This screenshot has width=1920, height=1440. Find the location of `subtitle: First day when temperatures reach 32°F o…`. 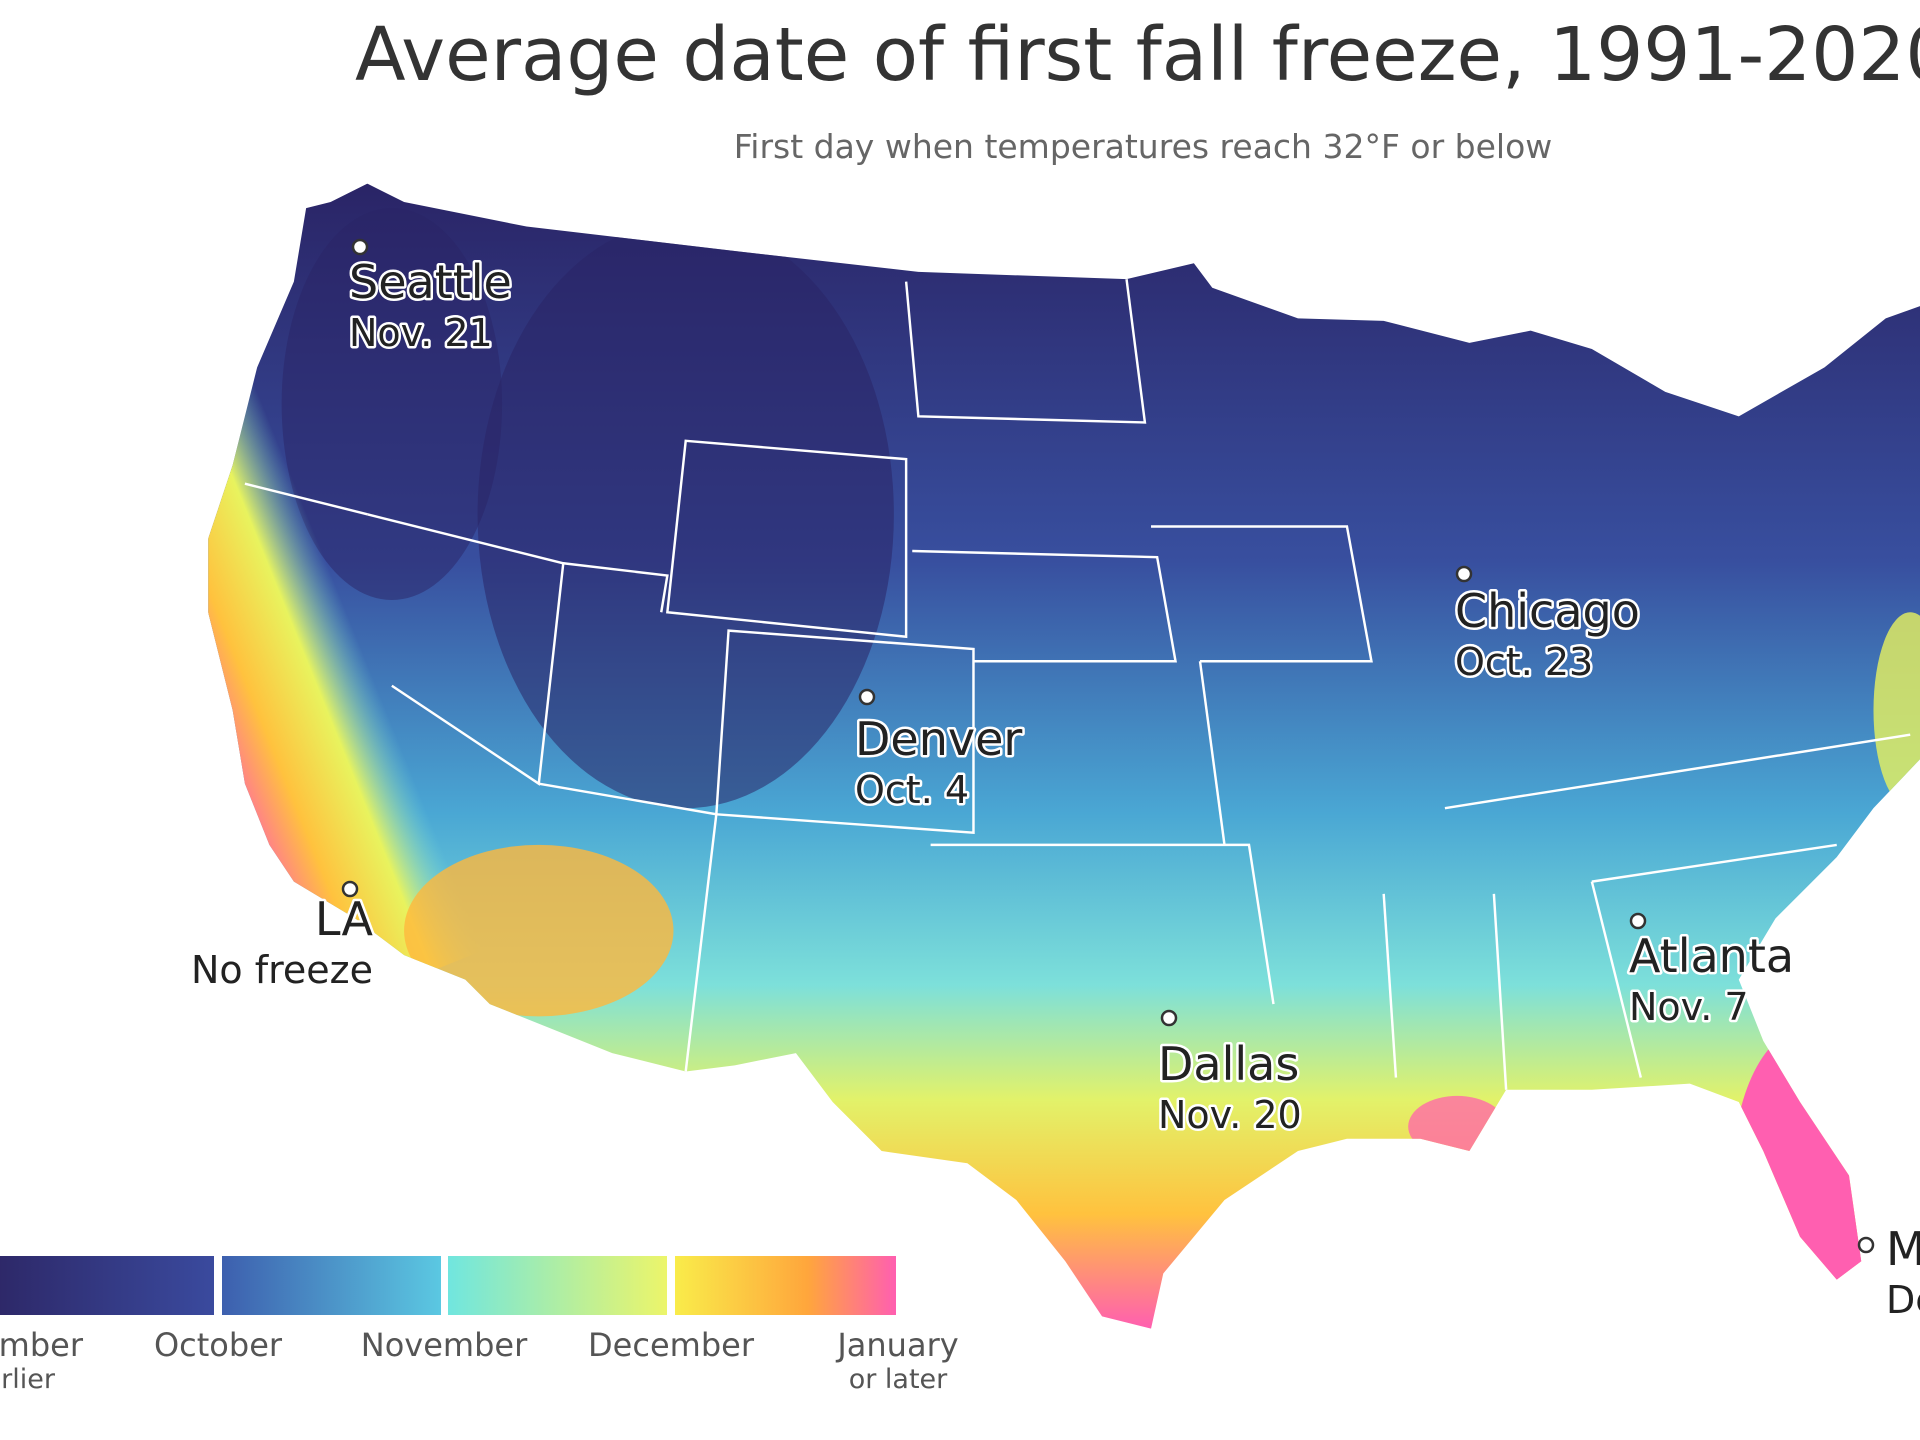

subtitle: First day when temperatures reach 32°F o… is located at coordinates (1143, 146).